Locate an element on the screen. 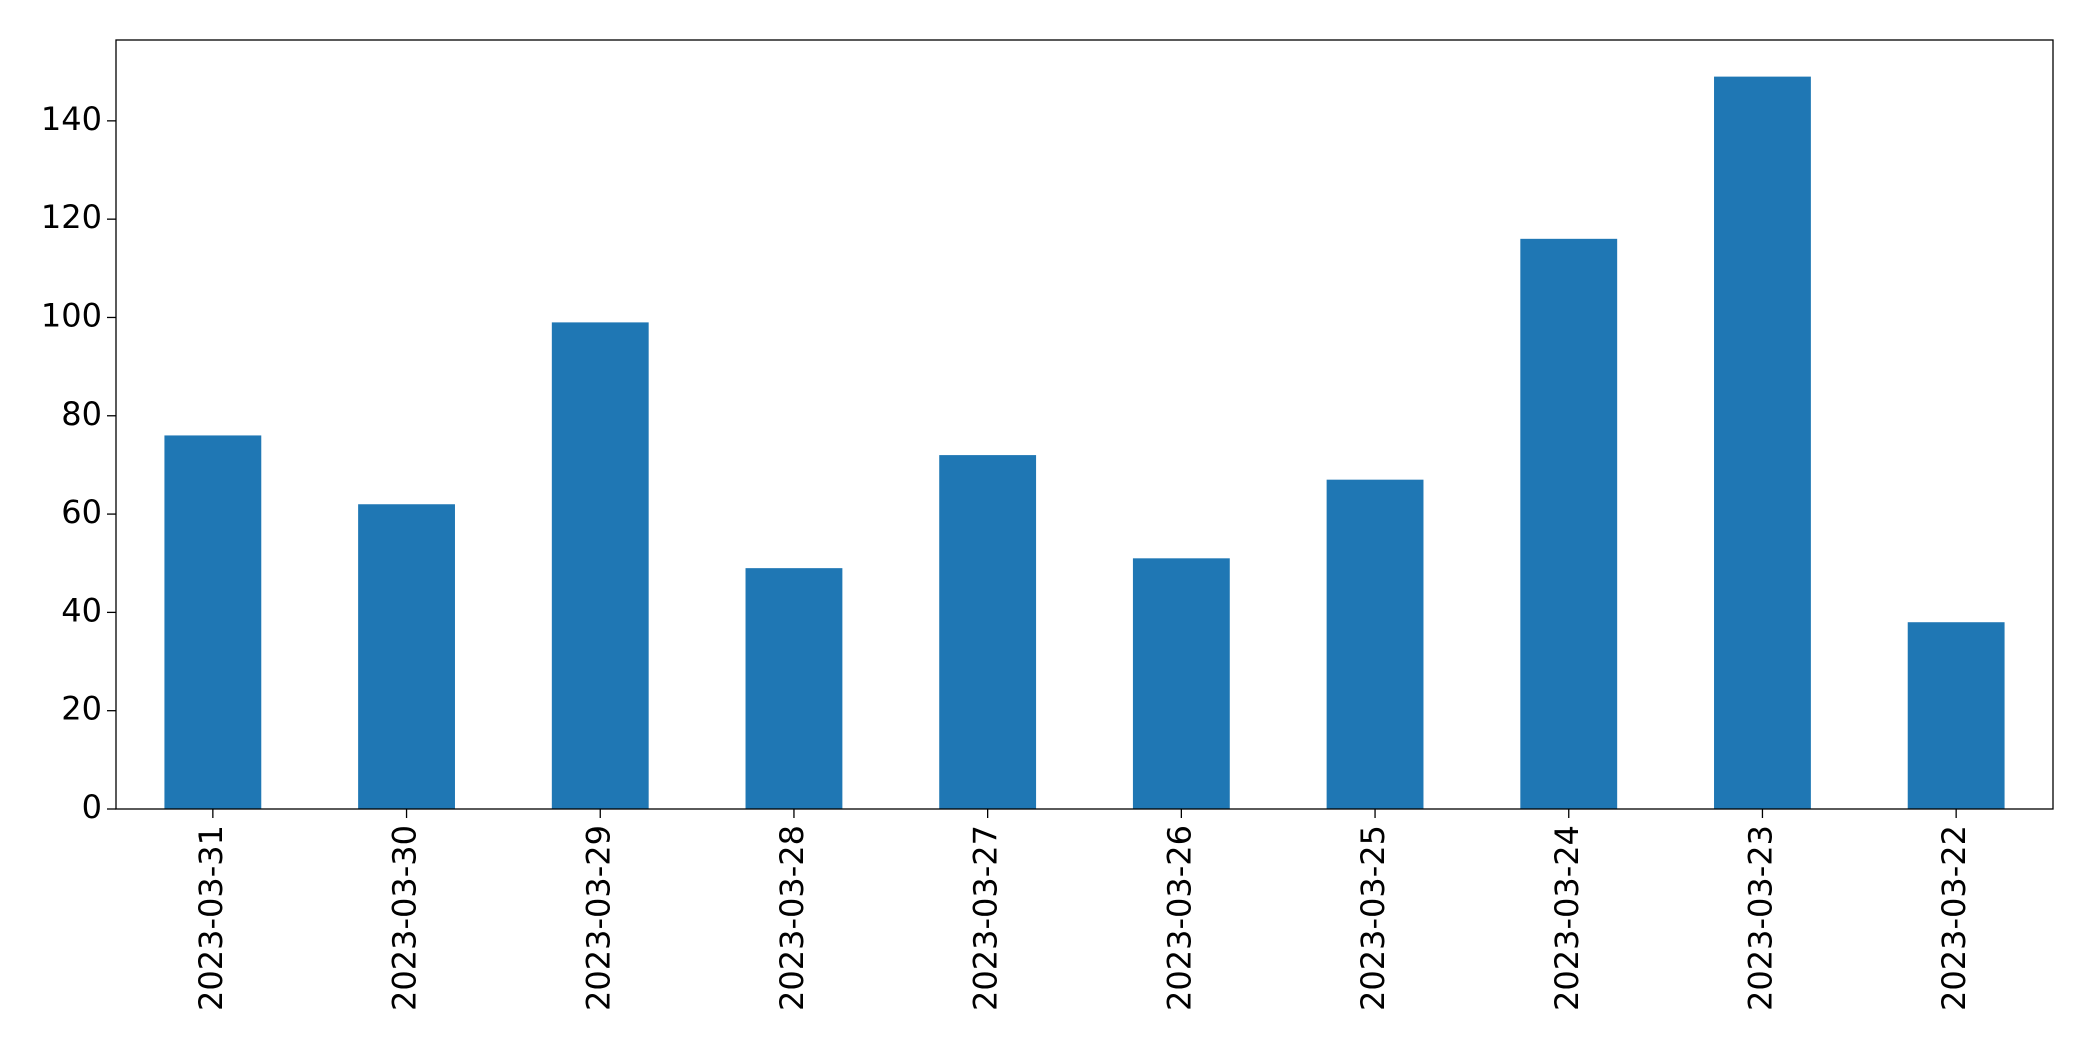 This screenshot has width=2093, height=1061. y-tick-label: 60 is located at coordinates (81, 512).